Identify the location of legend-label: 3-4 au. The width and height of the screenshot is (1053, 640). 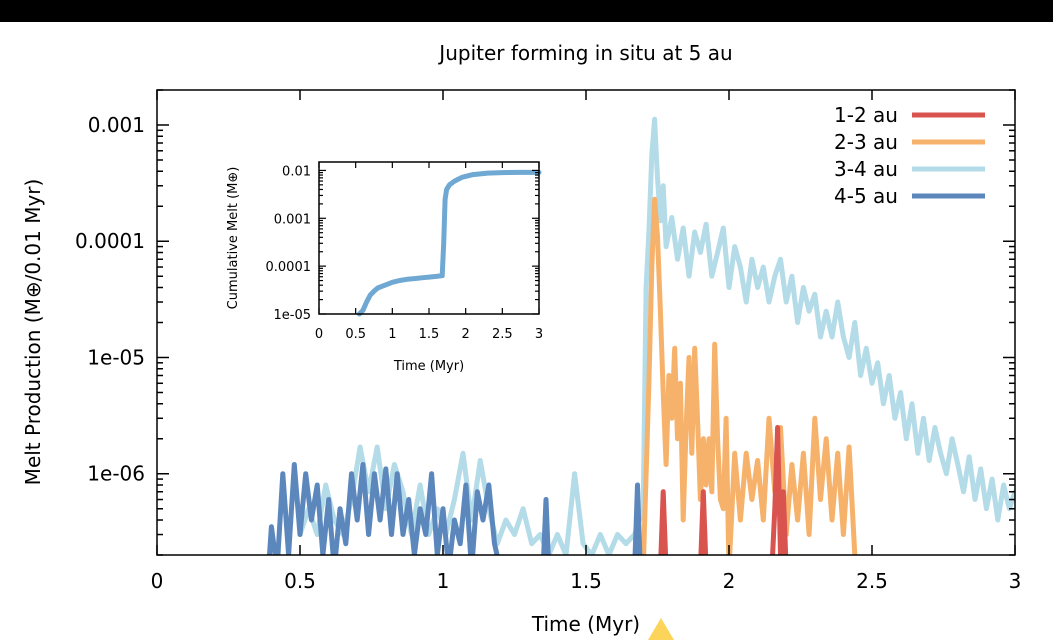
(866, 169).